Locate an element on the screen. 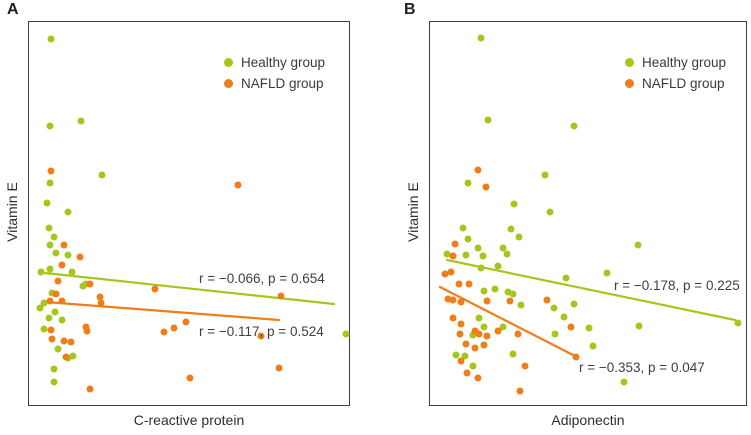  healthy-trend-line is located at coordinates (591, 290).